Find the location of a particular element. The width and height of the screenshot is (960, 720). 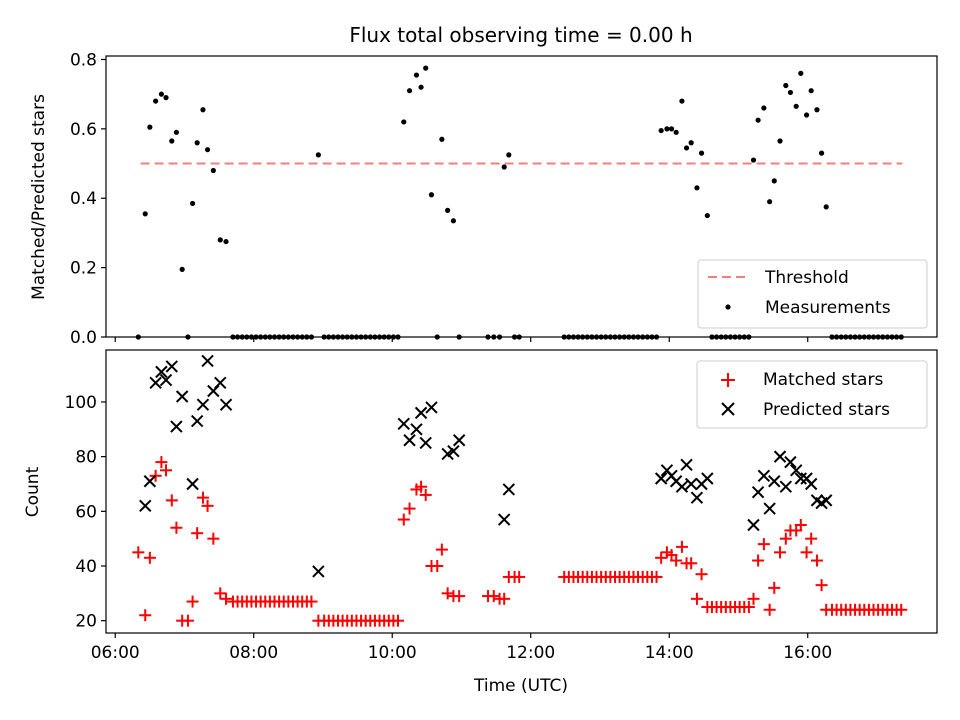

bottom-x-tick-label: 10:00 is located at coordinates (392, 653).